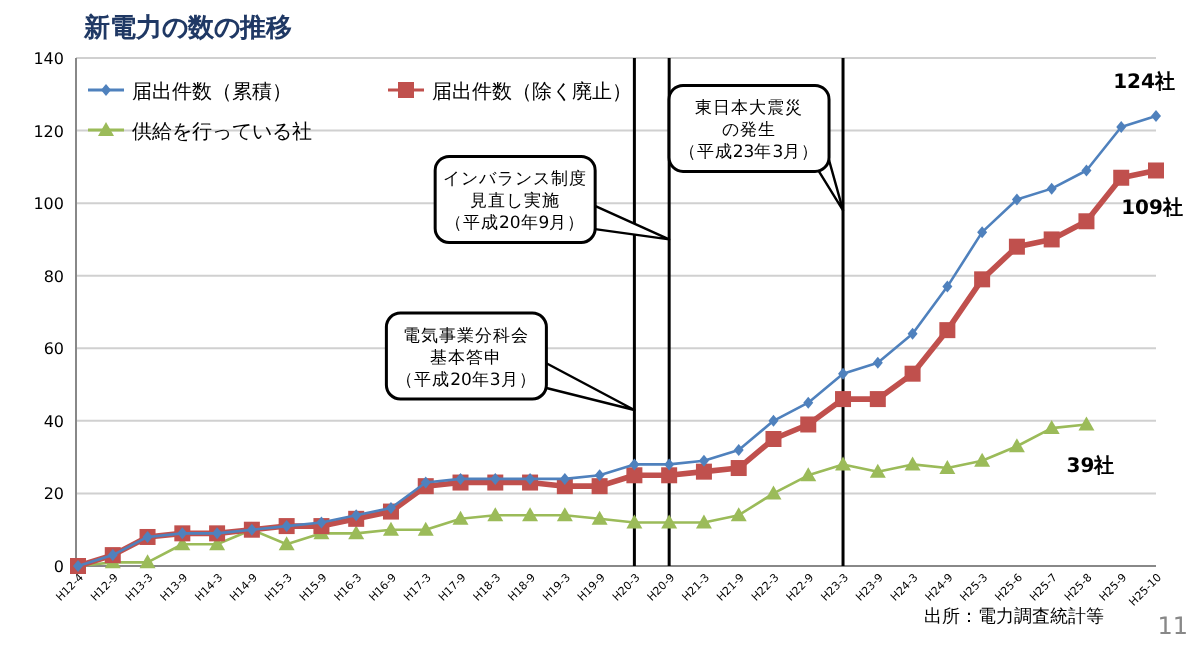 The image size is (1200, 646). What do you see at coordinates (53, 421) in the screenshot?
I see `y-tick-label: 40` at bounding box center [53, 421].